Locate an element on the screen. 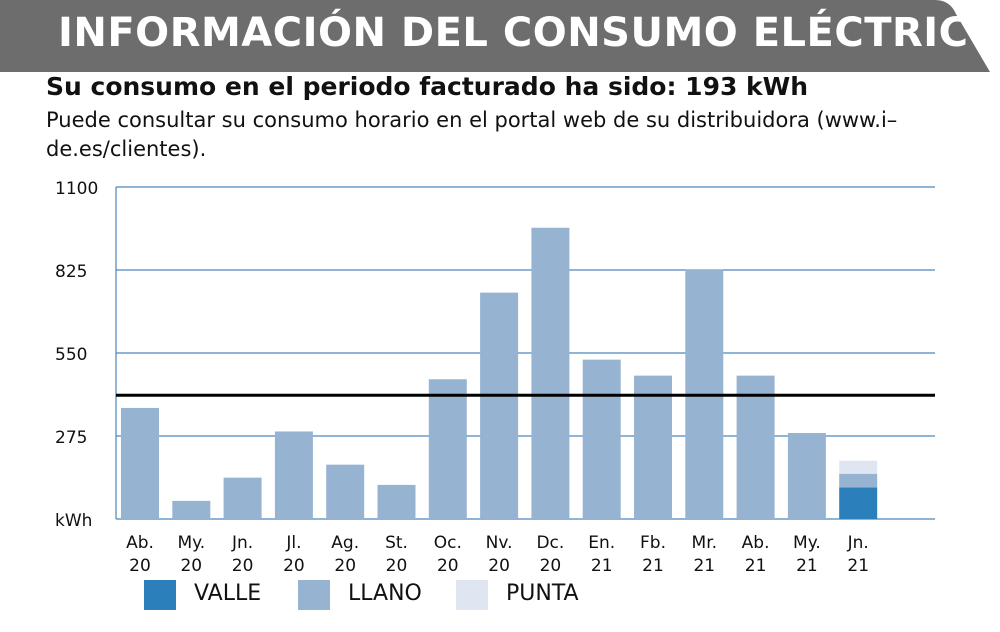 This screenshot has height=632, width=1000. x-tick-label: Fb. is located at coordinates (653, 543).